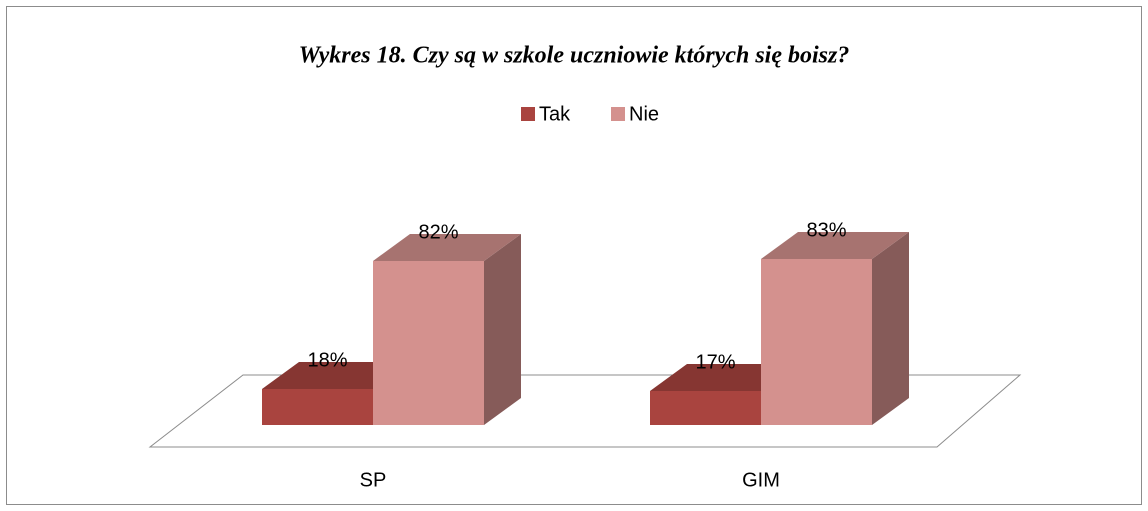 This screenshot has width=1148, height=511. I want to click on legend-label: Nie, so click(644, 114).